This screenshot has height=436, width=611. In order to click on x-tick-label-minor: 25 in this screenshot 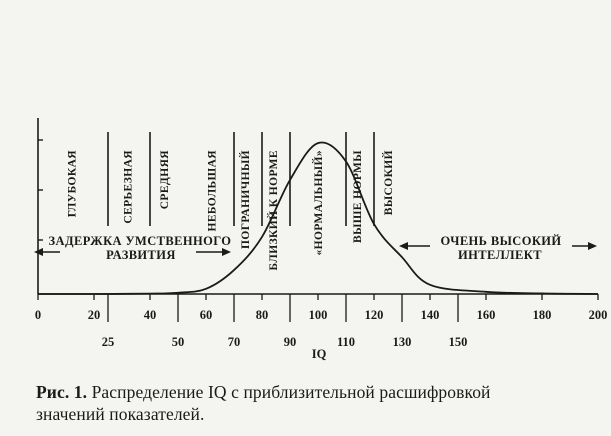, I will do `click(108, 342)`.